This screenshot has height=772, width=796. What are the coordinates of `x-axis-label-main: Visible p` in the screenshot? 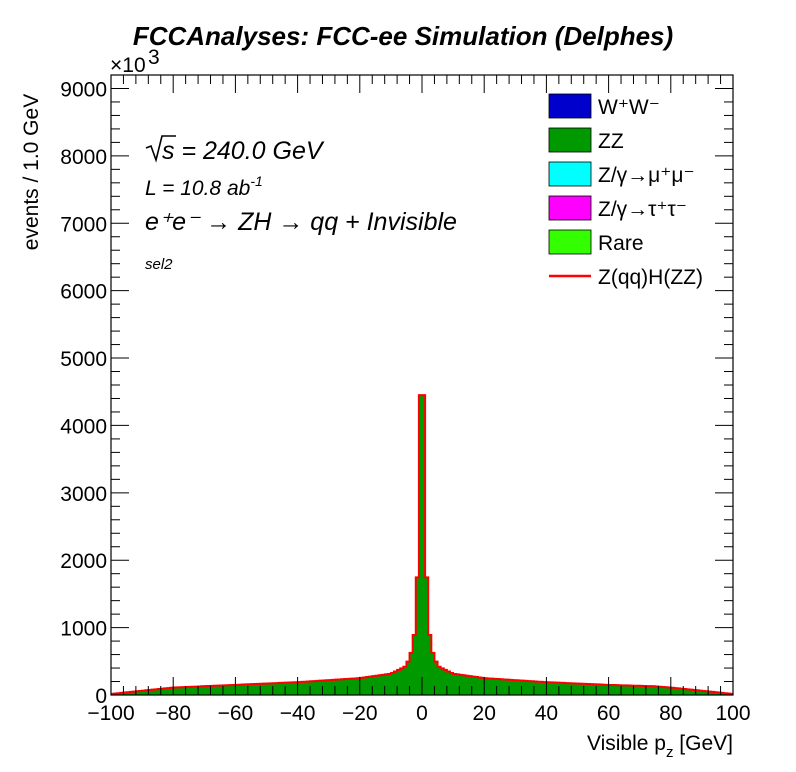 It's located at (626, 743).